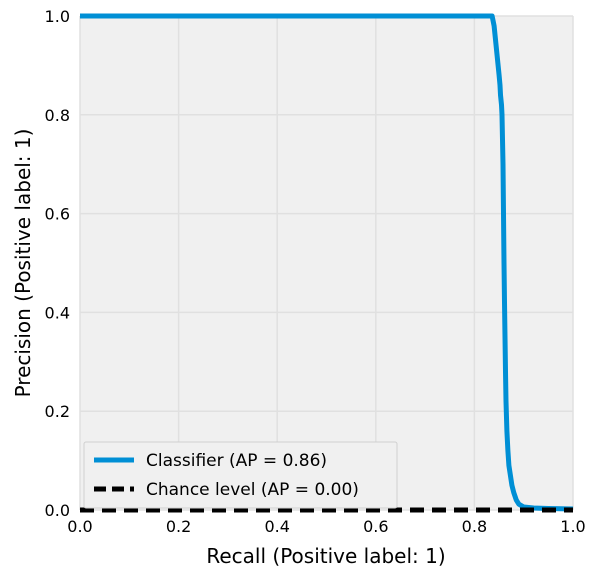  Describe the element at coordinates (79, 526) in the screenshot. I see `x-tick-label: 0.0` at that location.